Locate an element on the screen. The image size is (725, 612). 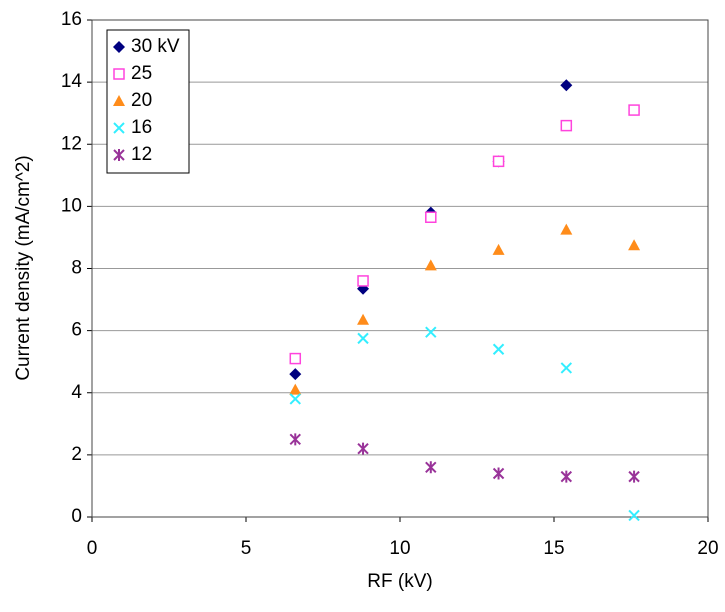
legend-label: 20 is located at coordinates (141, 100).